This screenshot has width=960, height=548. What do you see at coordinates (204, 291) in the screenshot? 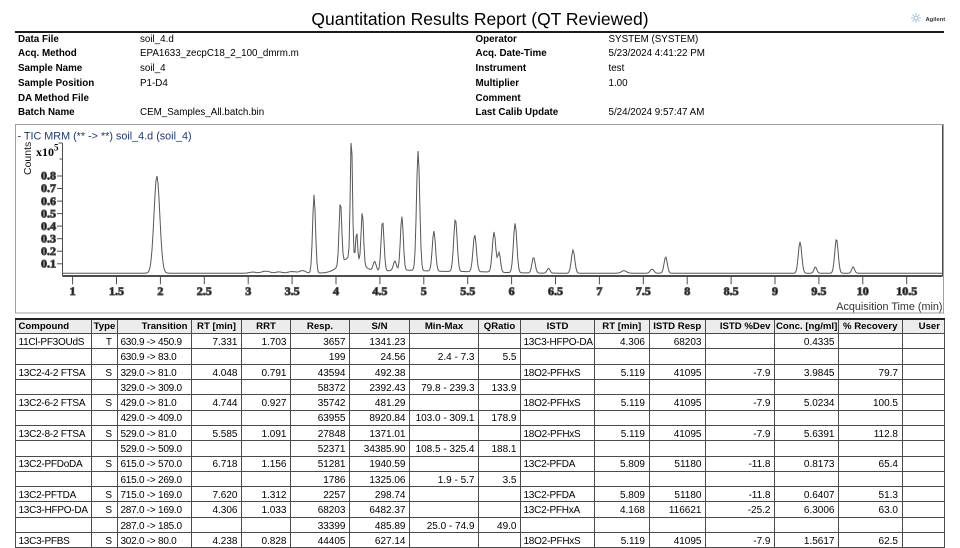
I see `svg-text: 2.5` at bounding box center [204, 291].